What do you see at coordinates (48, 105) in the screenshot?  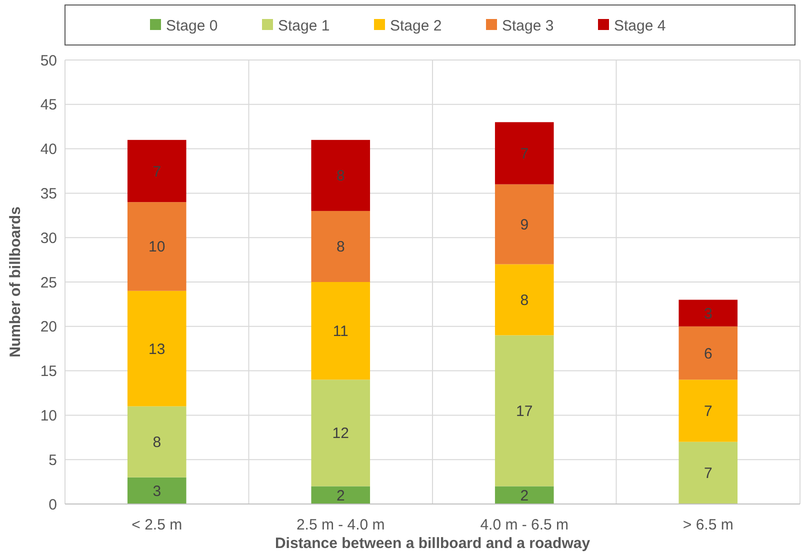 I see `y-tick-label: 45` at bounding box center [48, 105].